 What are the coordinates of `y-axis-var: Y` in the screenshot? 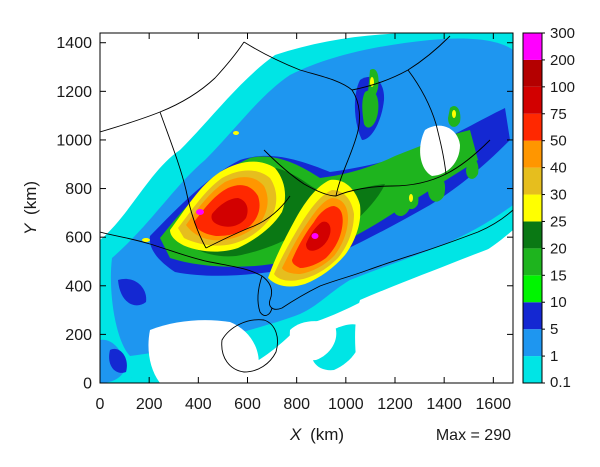 It's located at (30, 228).